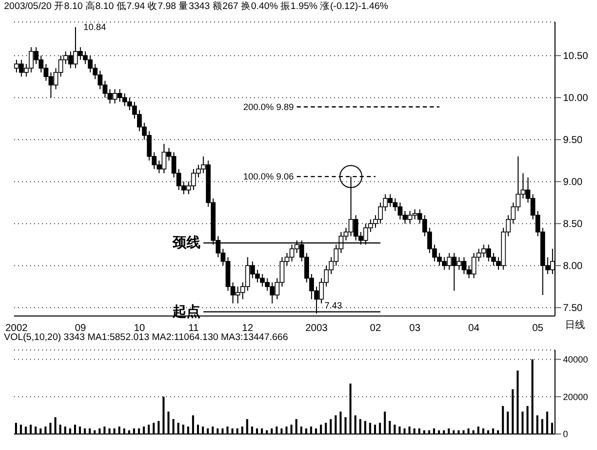 The height and width of the screenshot is (450, 597). I want to click on ref-line-label: 颈线, so click(185, 242).